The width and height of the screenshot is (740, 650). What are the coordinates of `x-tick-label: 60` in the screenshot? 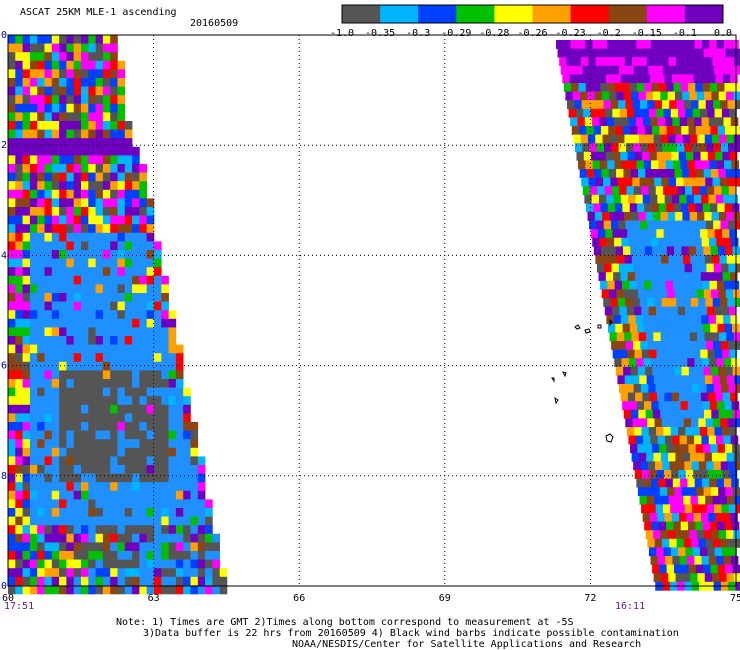 It's located at (8, 598).